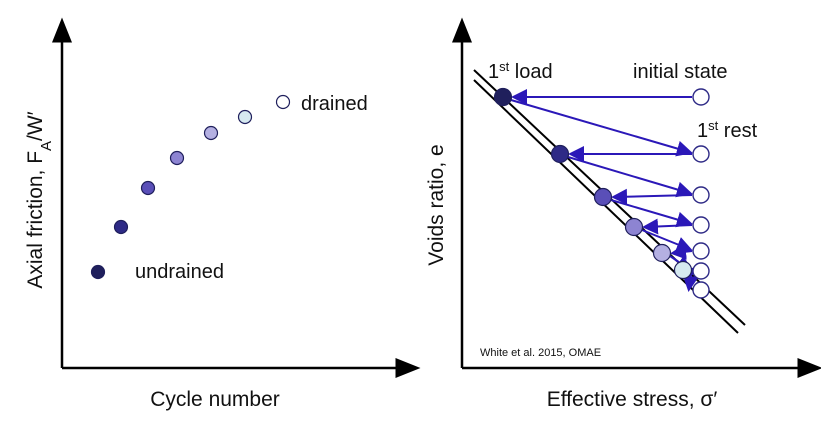 The image size is (821, 427). What do you see at coordinates (179, 272) in the screenshot?
I see `label-undrained: undrained` at bounding box center [179, 272].